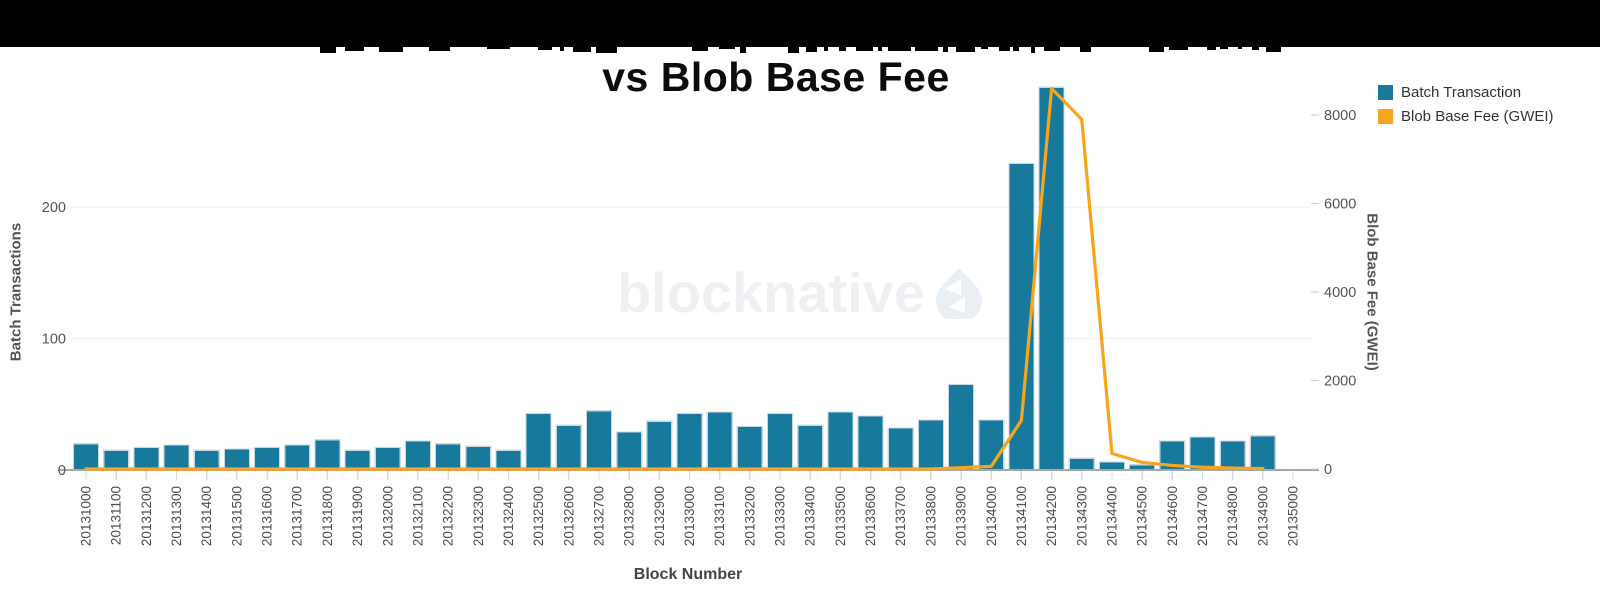 The width and height of the screenshot is (1600, 589). I want to click on left-axis-tick-label: 0, so click(62, 471).